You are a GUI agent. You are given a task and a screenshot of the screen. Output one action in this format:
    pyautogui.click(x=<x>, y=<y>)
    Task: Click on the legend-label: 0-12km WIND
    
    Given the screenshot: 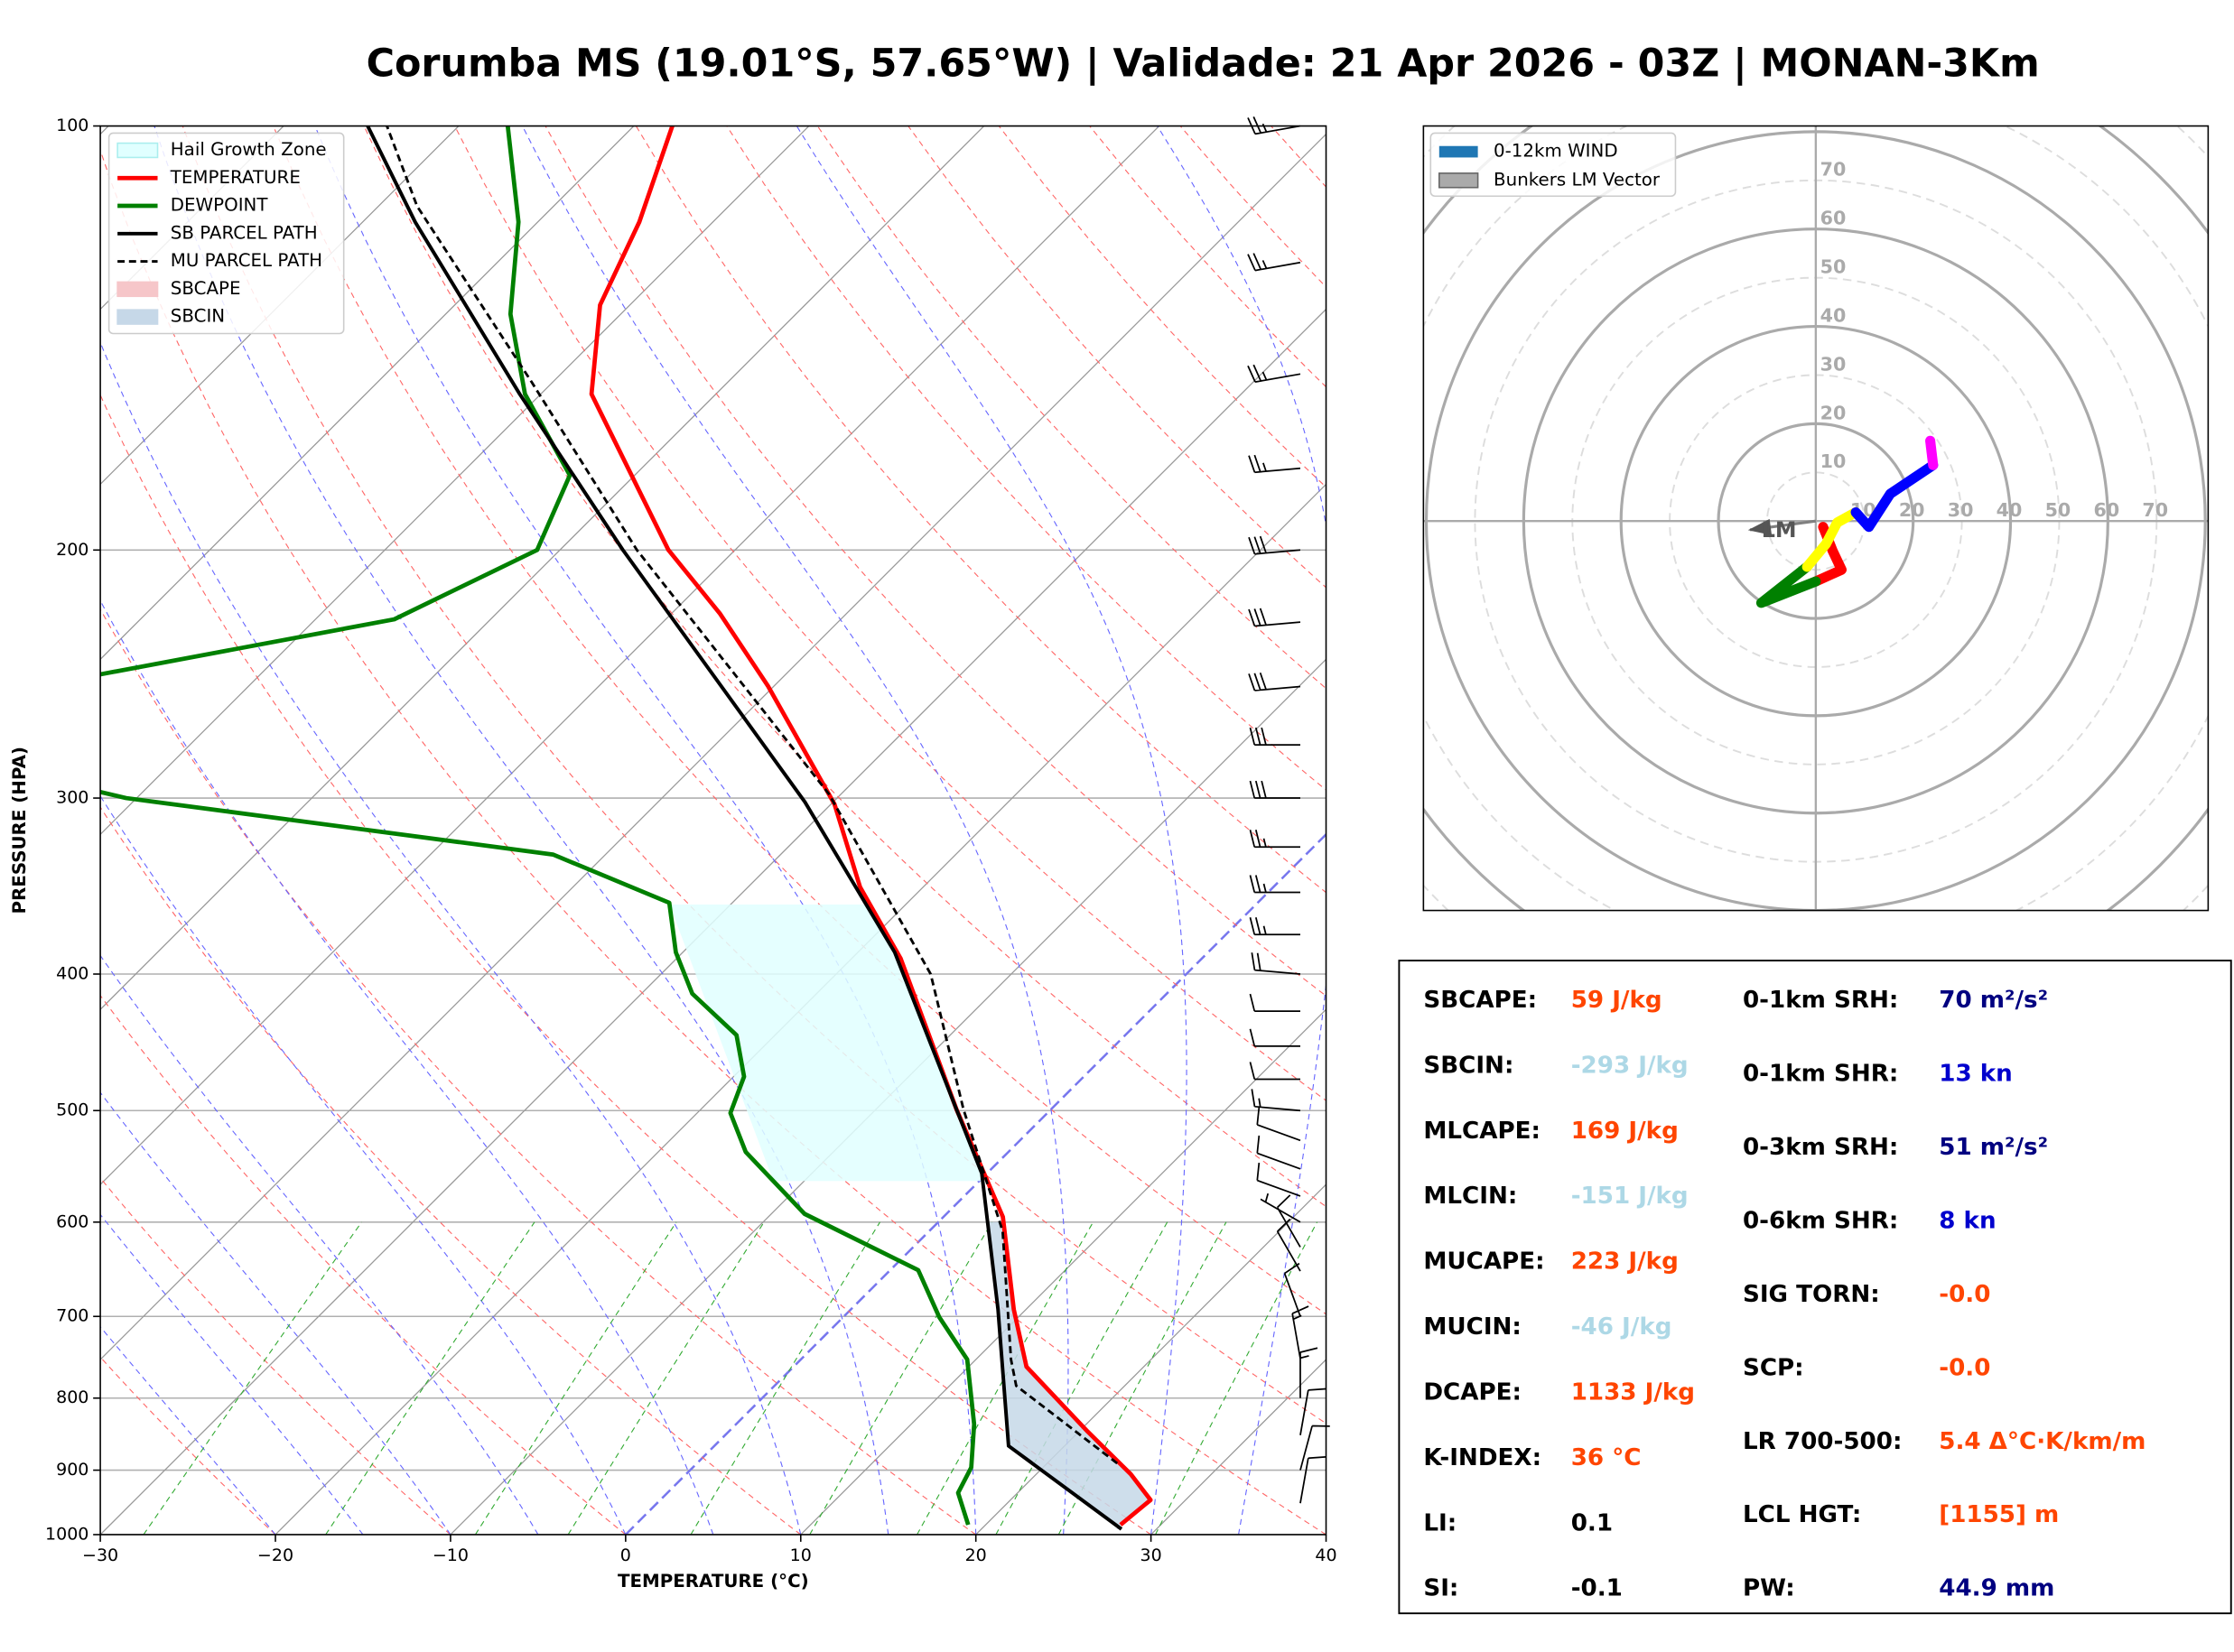 What is the action you would take?
    pyautogui.click(x=1556, y=151)
    